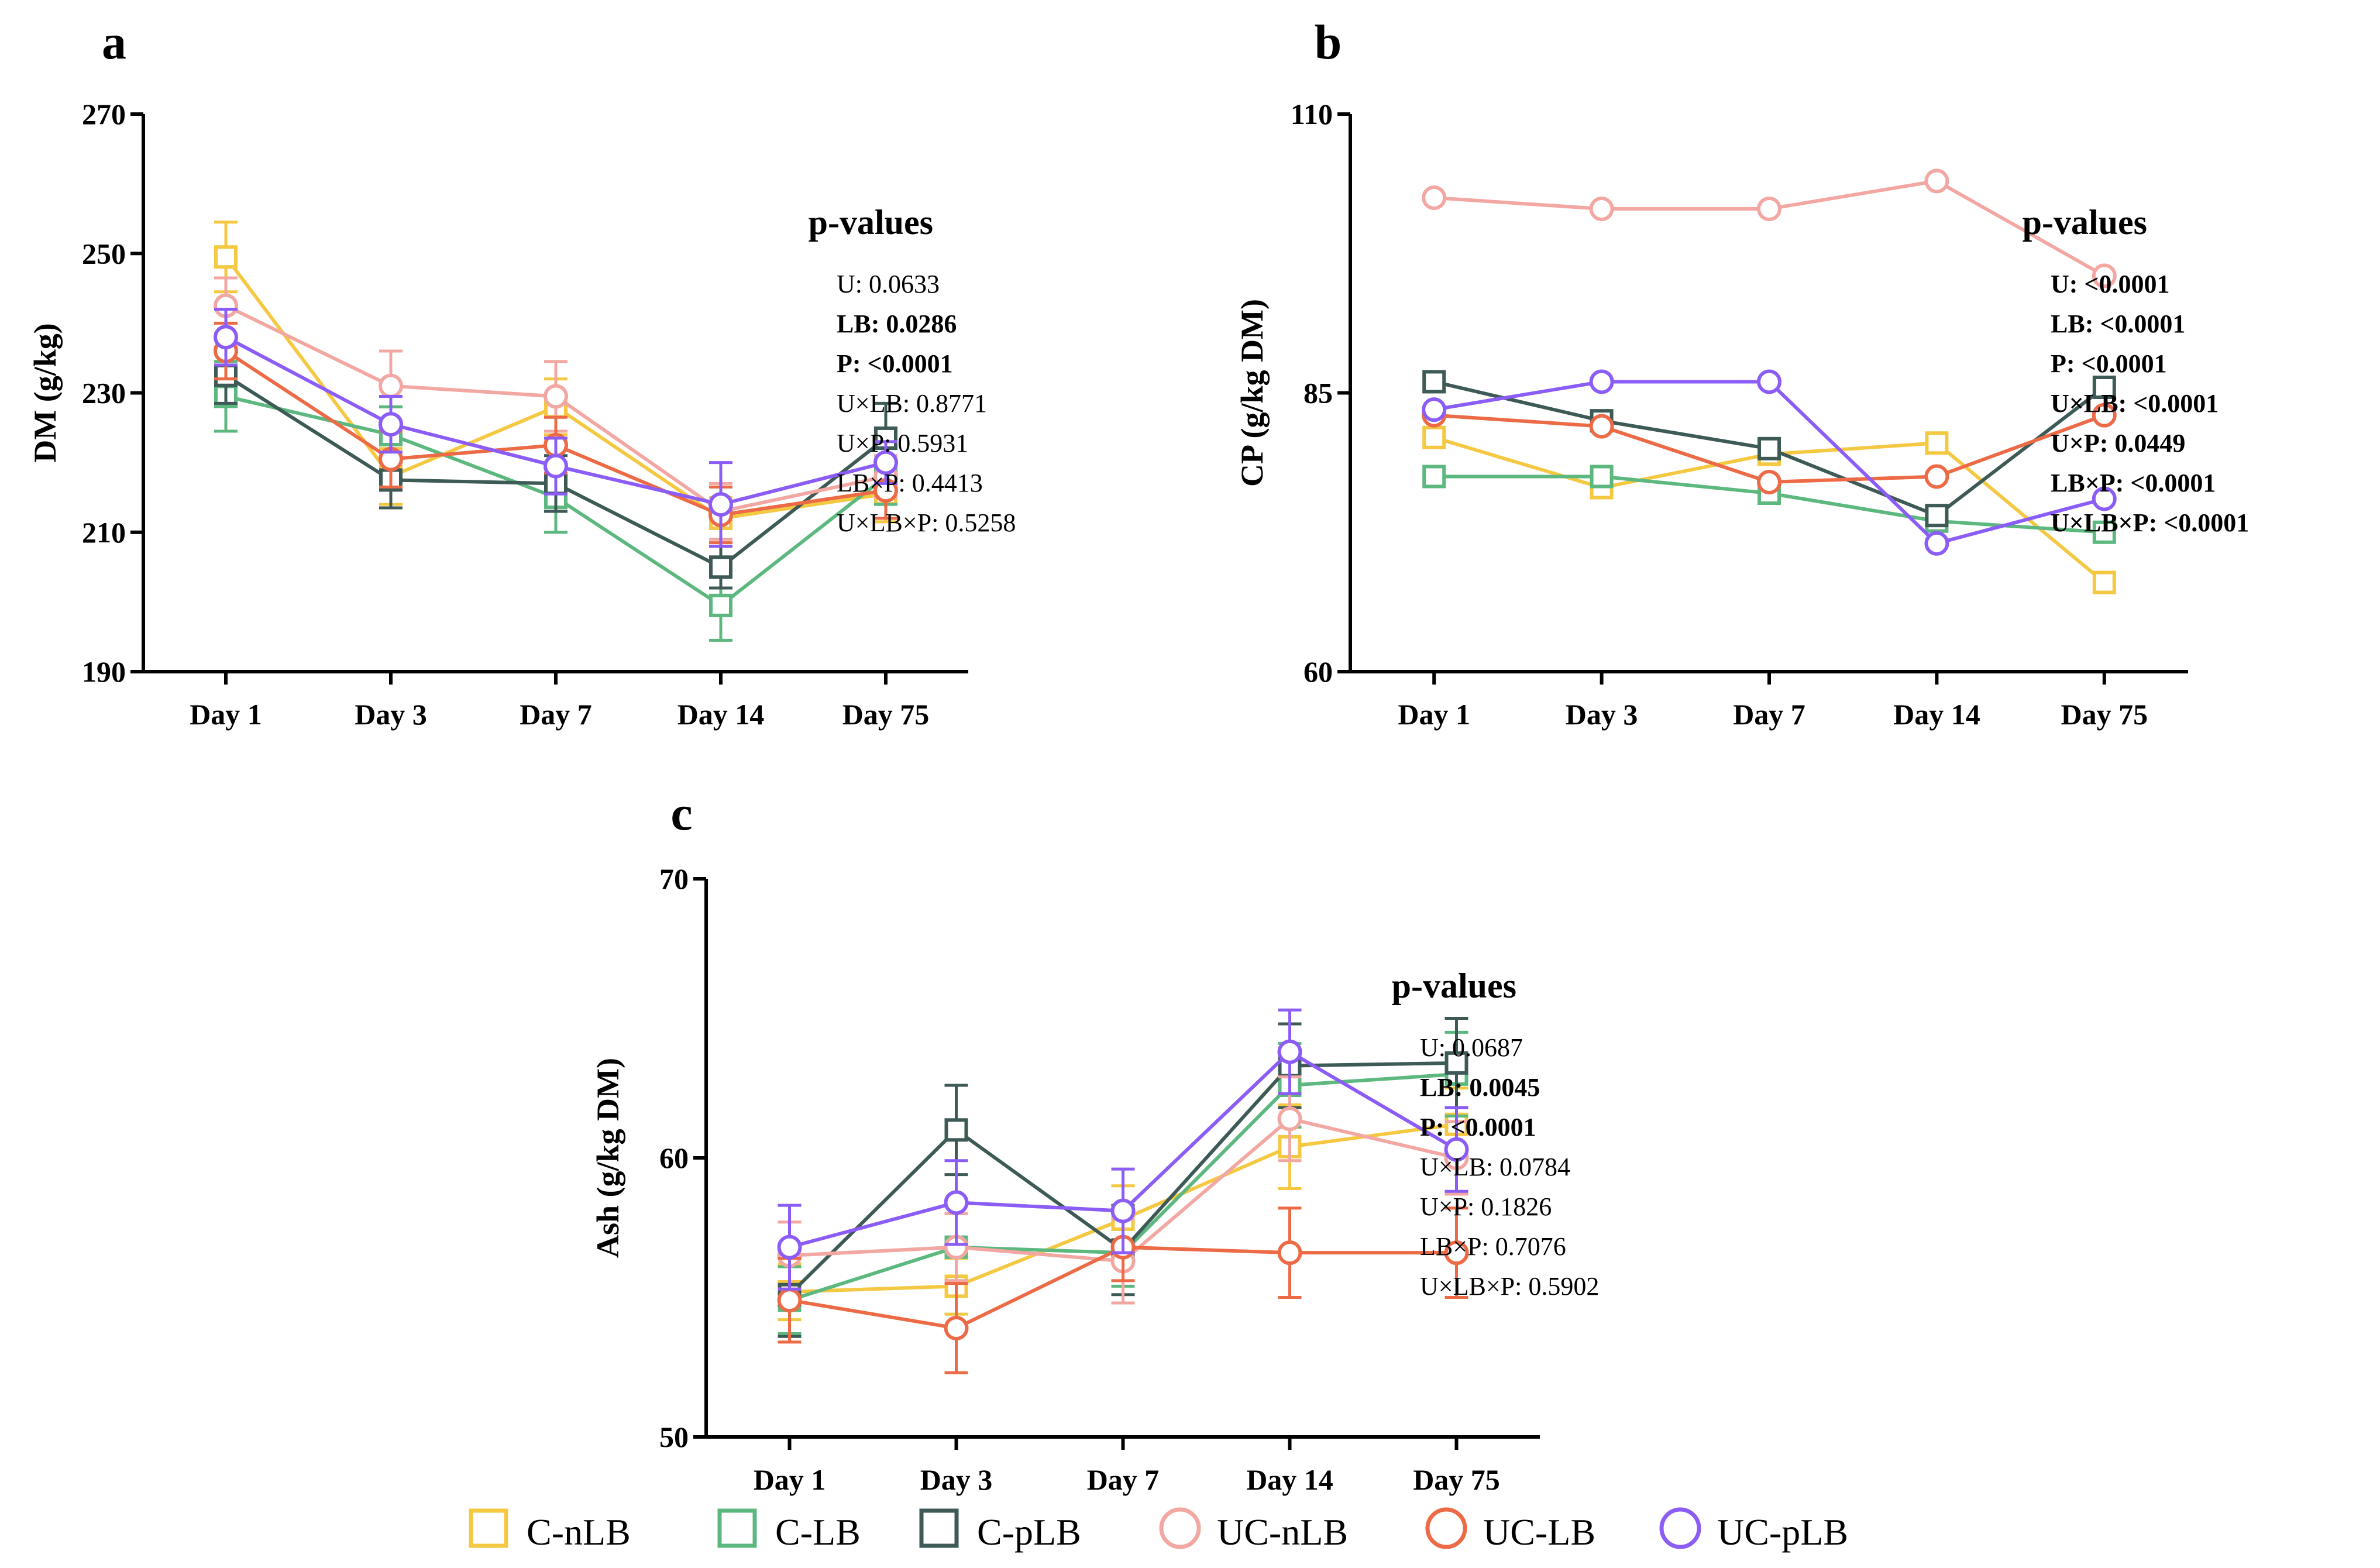 This screenshot has height=1568, width=2380. Describe the element at coordinates (1495, 1167) in the screenshot. I see `pvalue-line: U×LB: 0.0784` at that location.